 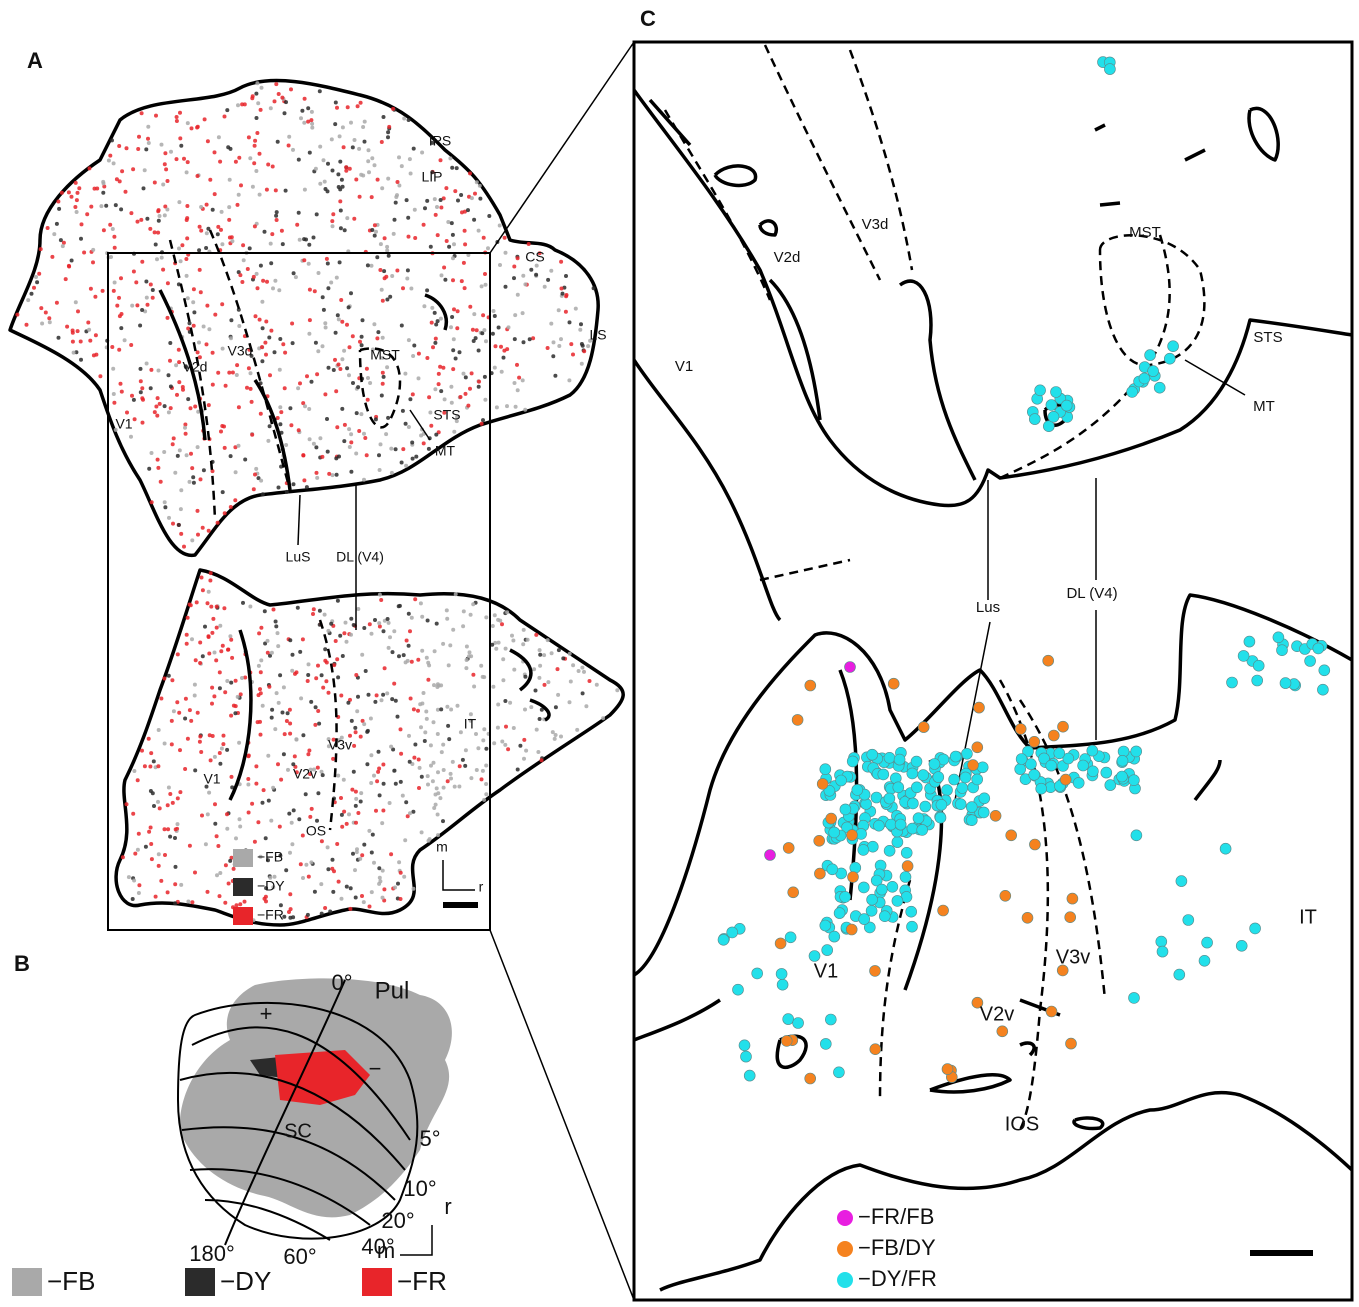 I want to click on orientation-label: r, so click(x=447, y=1206).